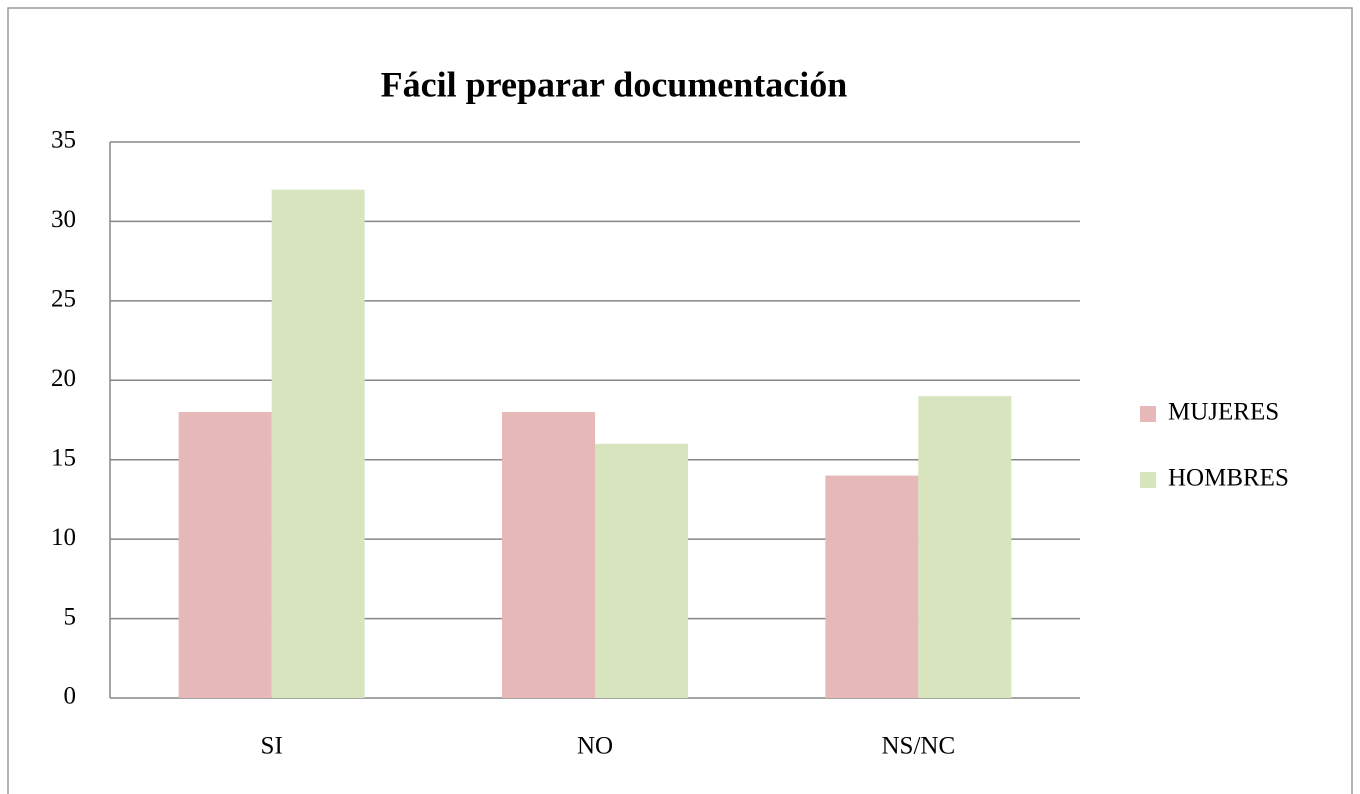 The image size is (1360, 794). Describe the element at coordinates (70, 696) in the screenshot. I see `y-tick-label: 0` at that location.